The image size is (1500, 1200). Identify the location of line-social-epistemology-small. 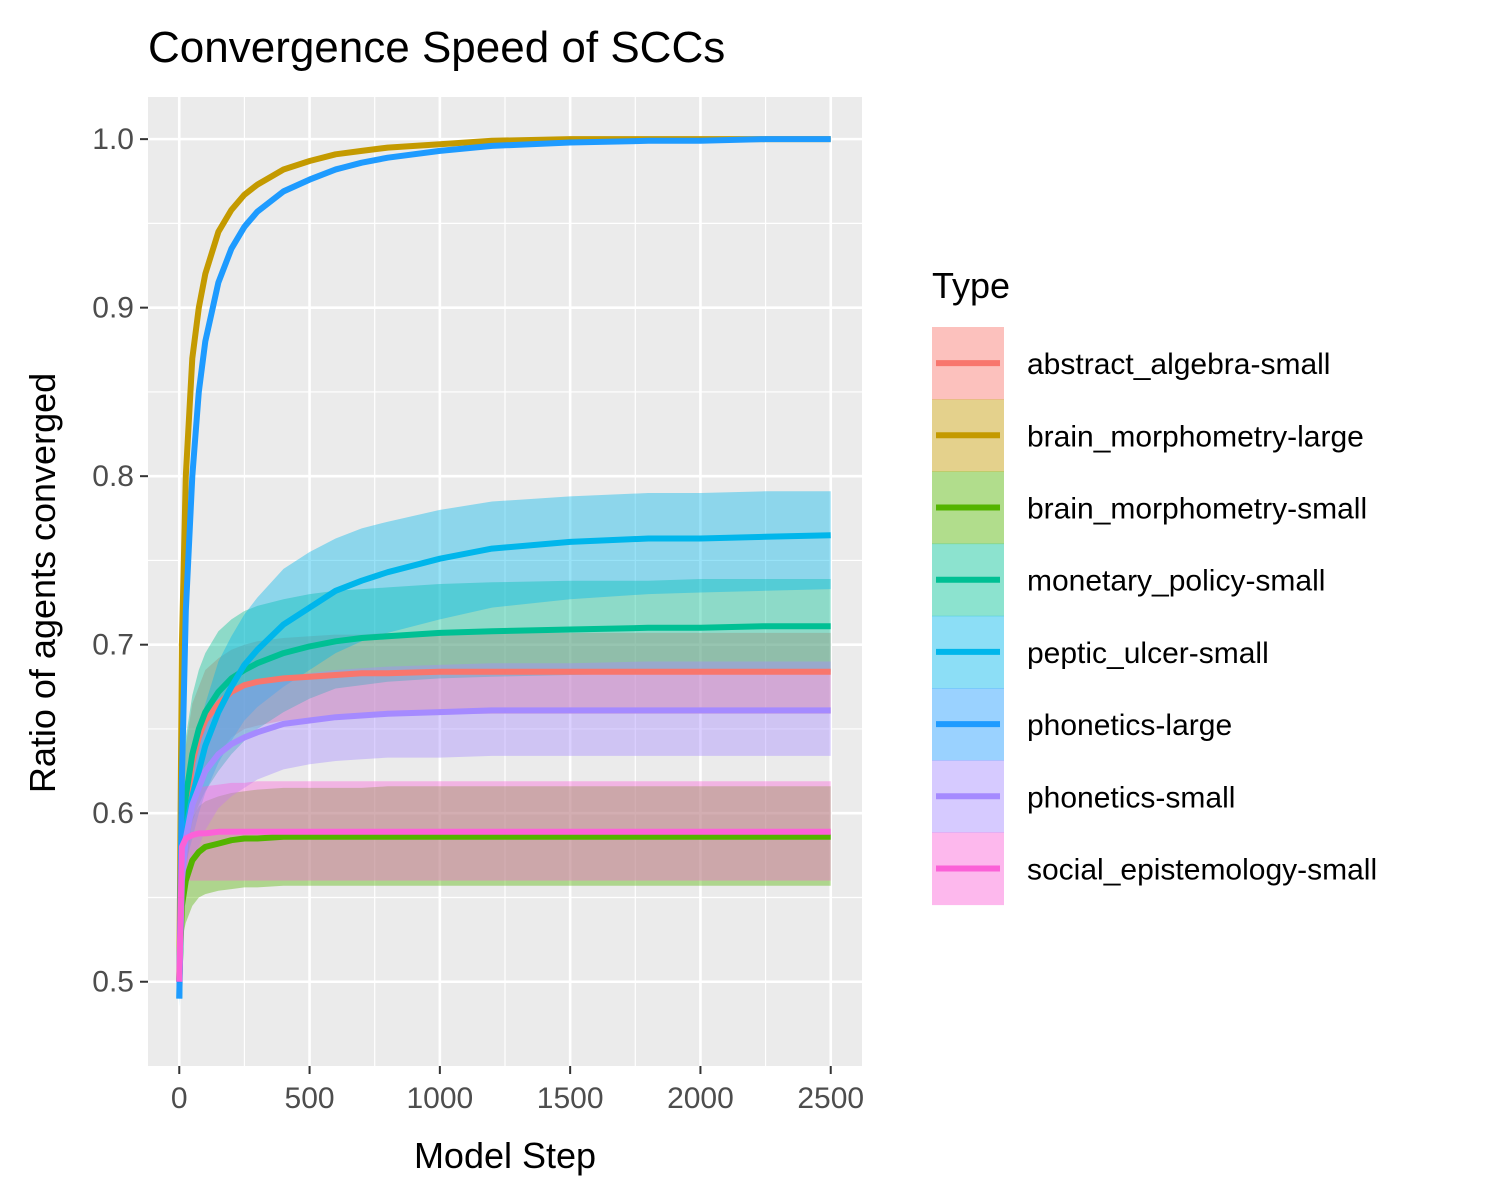
(503, 905).